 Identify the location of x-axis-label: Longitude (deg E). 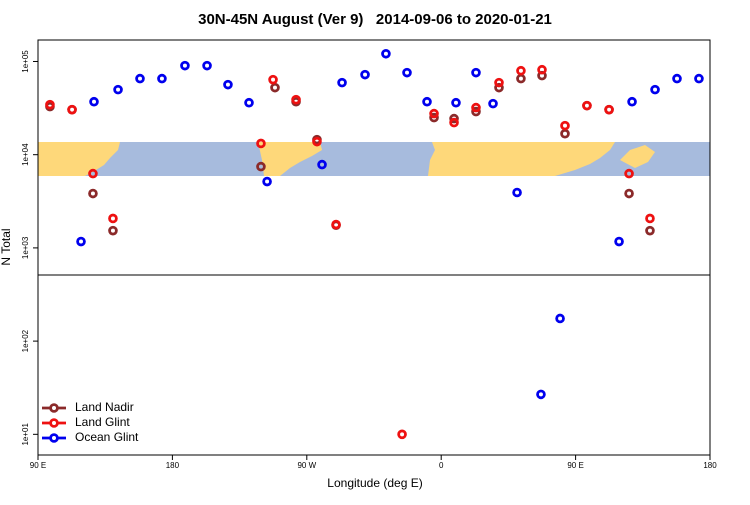
(374, 483).